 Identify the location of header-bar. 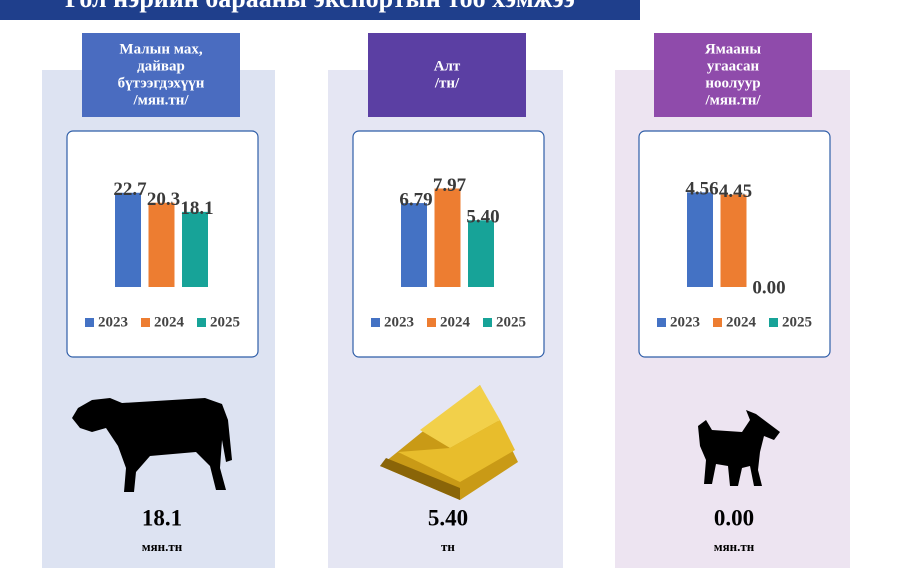
(320, 10).